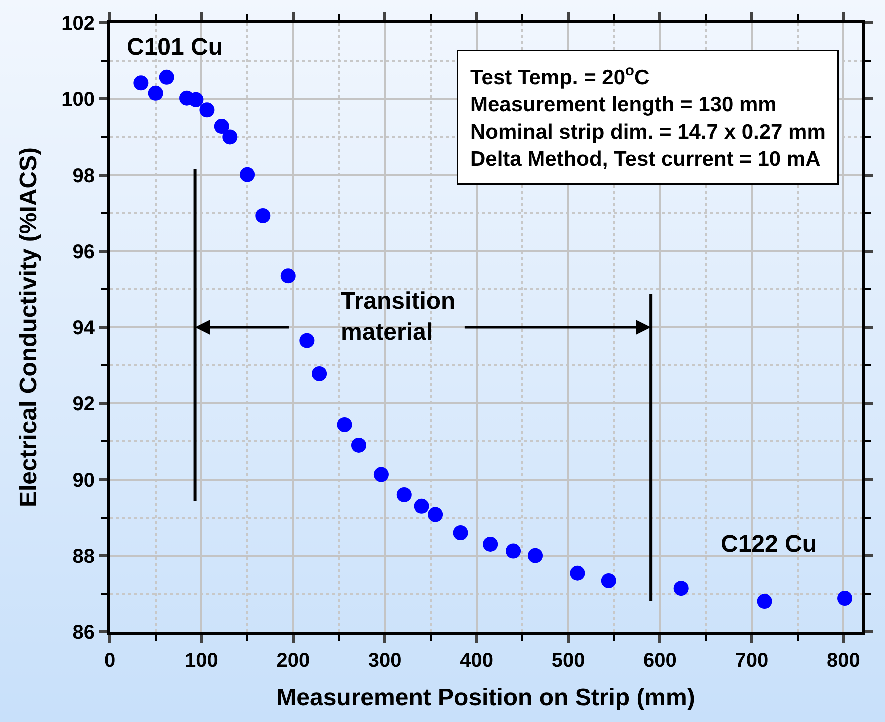 This screenshot has height=722, width=885. What do you see at coordinates (84, 329) in the screenshot?
I see `y-tick-label: 94` at bounding box center [84, 329].